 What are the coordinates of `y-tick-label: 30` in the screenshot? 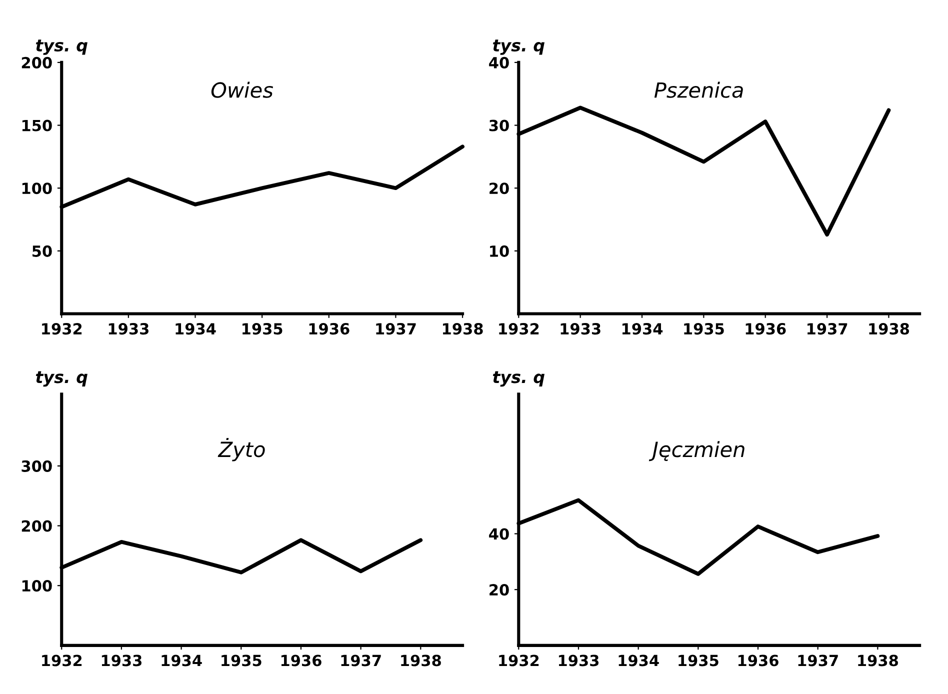 It's located at (499, 126).